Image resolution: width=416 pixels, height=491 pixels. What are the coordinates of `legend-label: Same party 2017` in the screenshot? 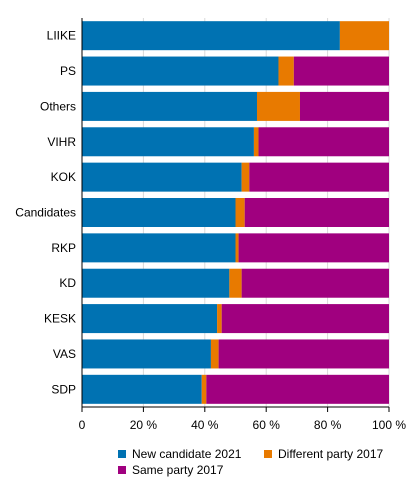 It's located at (178, 470).